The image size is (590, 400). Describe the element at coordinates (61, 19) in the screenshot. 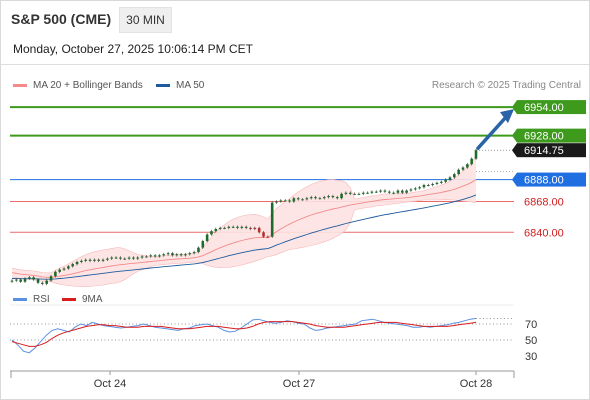

I see `instrument-title: S&P 500 (CME)` at that location.